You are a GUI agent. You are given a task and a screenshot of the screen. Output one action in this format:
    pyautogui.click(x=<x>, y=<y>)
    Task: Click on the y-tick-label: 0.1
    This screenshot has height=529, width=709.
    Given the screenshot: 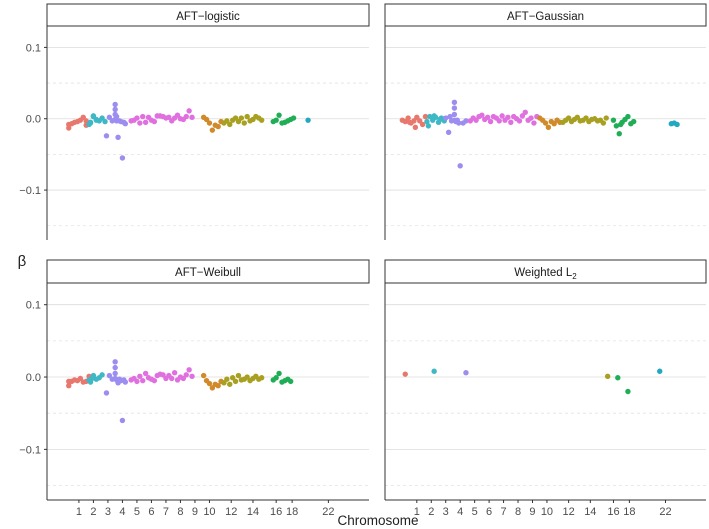 What is the action you would take?
    pyautogui.click(x=33, y=306)
    